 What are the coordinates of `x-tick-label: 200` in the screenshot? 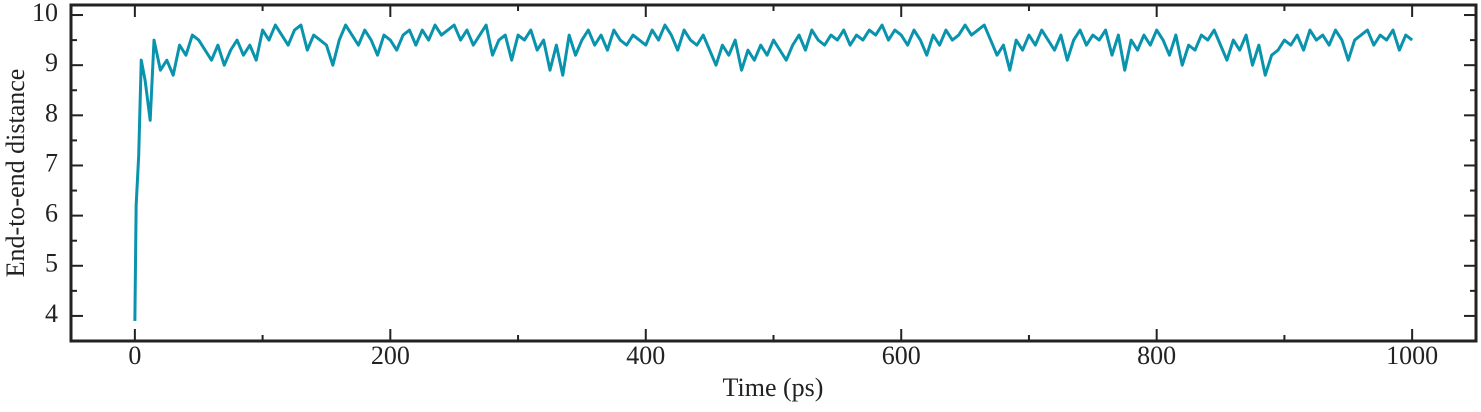 It's located at (390, 355).